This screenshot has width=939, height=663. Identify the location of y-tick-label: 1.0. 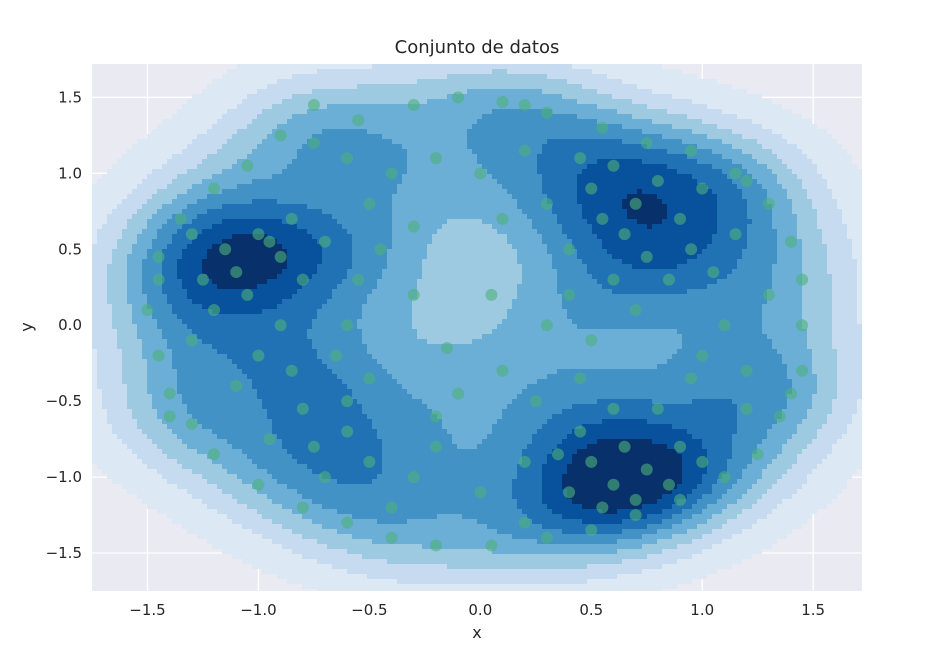
(70, 173).